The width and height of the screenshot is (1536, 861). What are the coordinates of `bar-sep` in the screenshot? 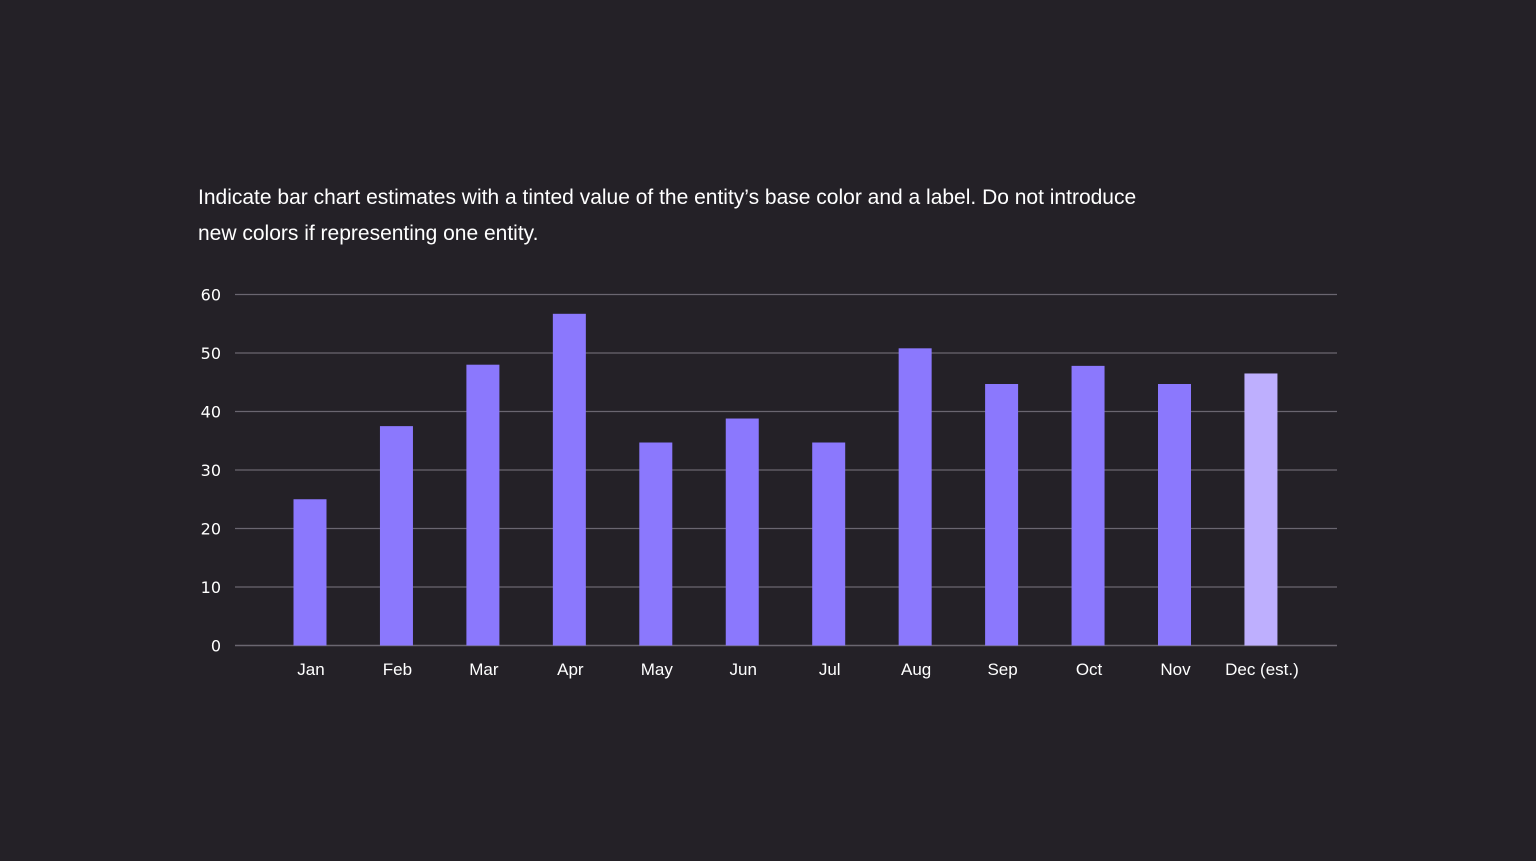 It's located at (1002, 515).